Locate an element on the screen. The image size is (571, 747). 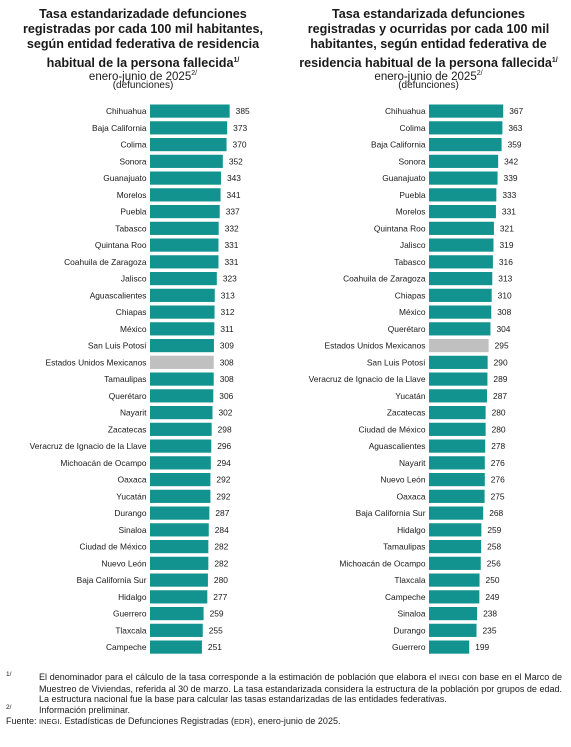
category-label: Chihuahua is located at coordinates (405, 111).